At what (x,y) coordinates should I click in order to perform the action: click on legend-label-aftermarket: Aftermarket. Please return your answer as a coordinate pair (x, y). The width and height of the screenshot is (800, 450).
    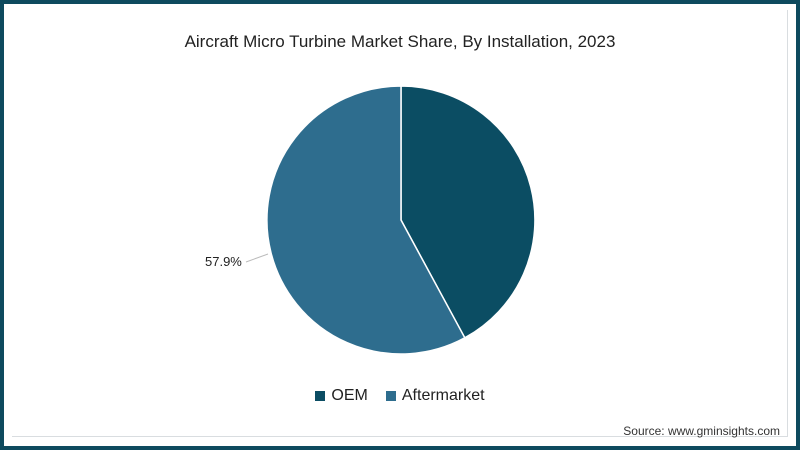
    Looking at the image, I should click on (443, 395).